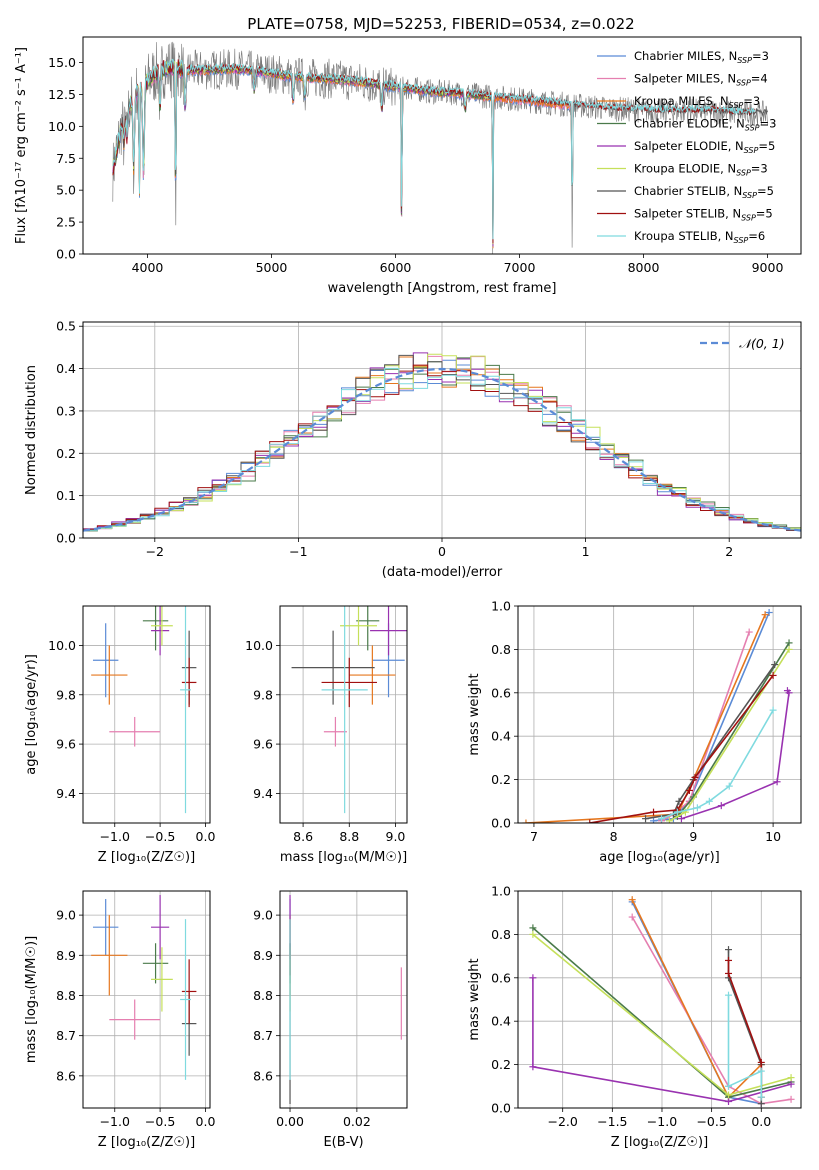 The width and height of the screenshot is (819, 1170). I want to click on x-tick-label: 2, so click(729, 551).